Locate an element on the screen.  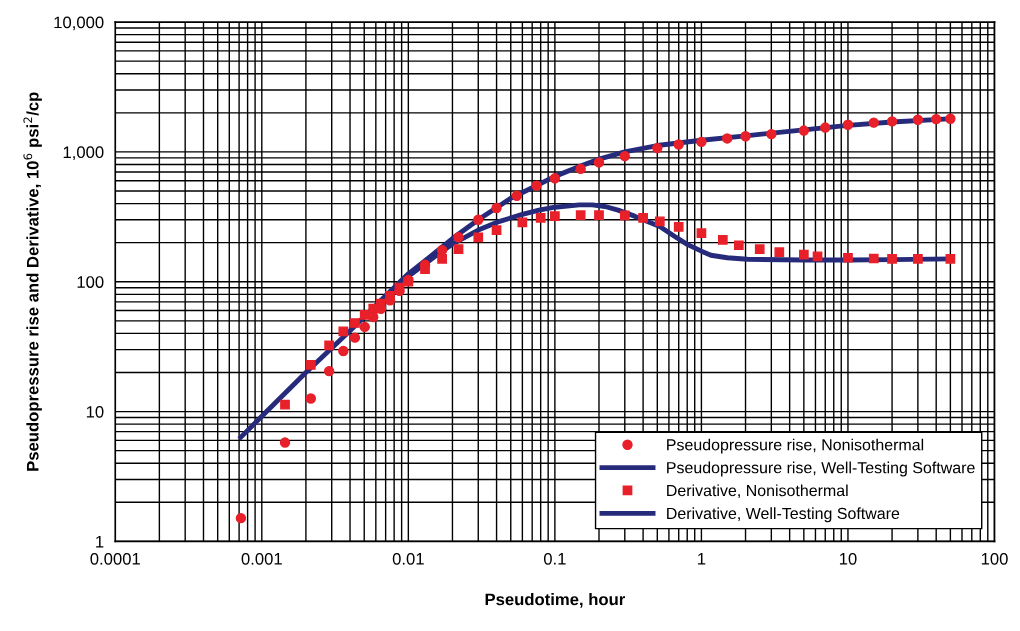
x-tick-label: 100 is located at coordinates (994, 558).